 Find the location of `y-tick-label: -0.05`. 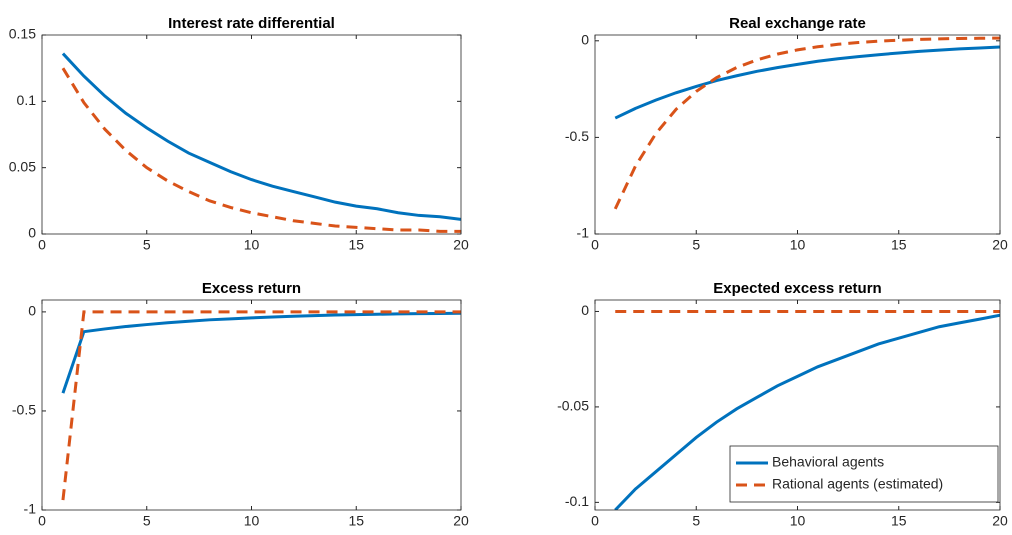

y-tick-label: -0.05 is located at coordinates (573, 406).